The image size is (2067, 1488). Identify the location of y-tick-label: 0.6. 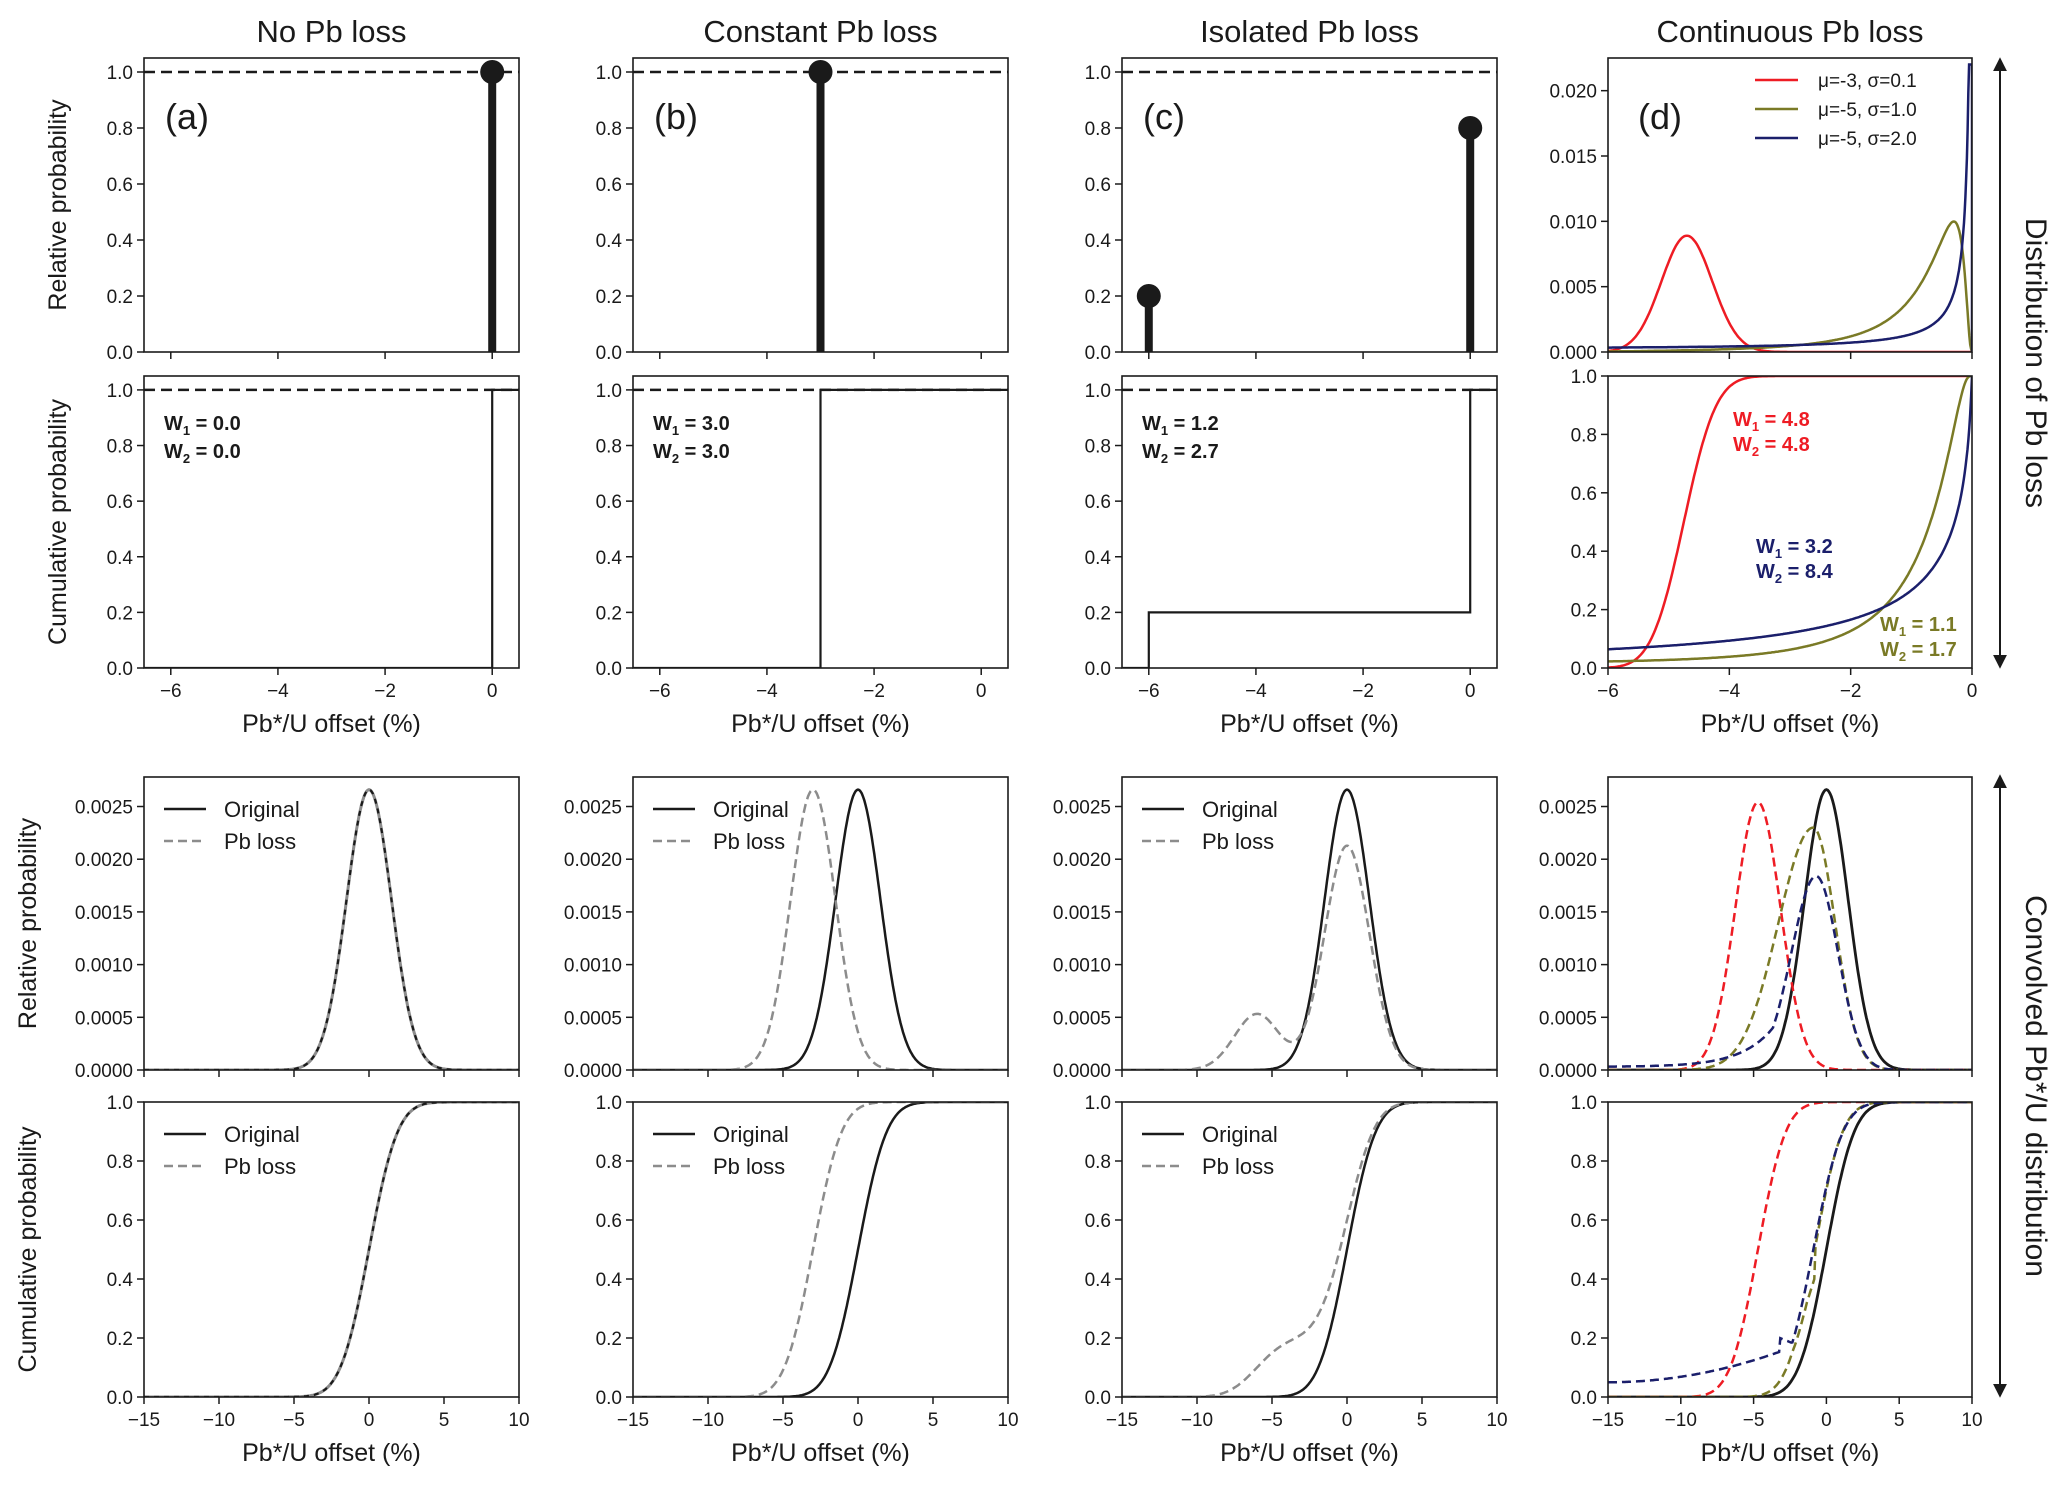
(1584, 494).